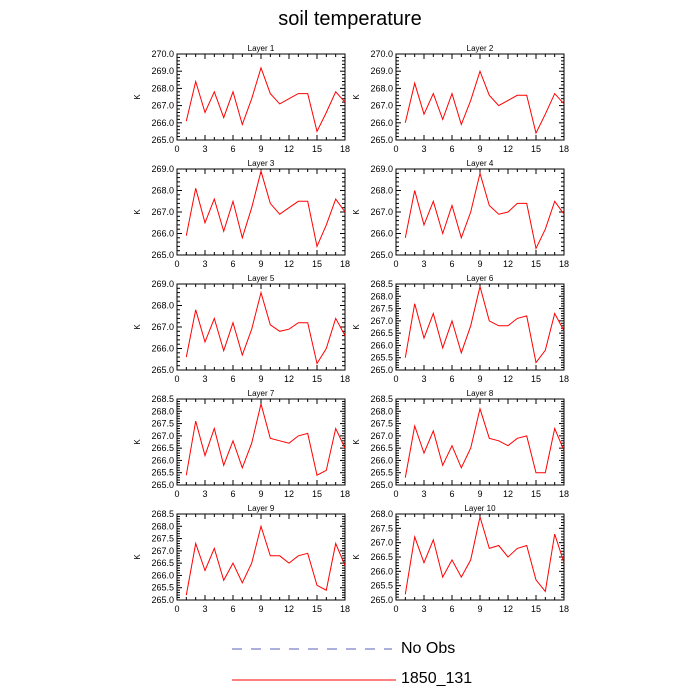  What do you see at coordinates (480, 508) in the screenshot?
I see `panel-title: Layer 10` at bounding box center [480, 508].